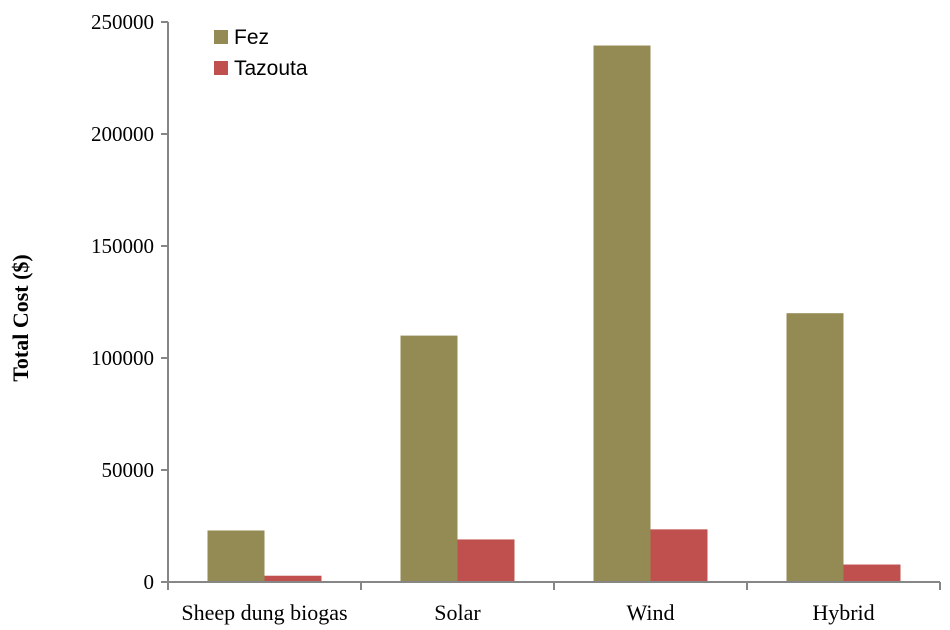  I want to click on y-tick-label: 0, so click(149, 582).